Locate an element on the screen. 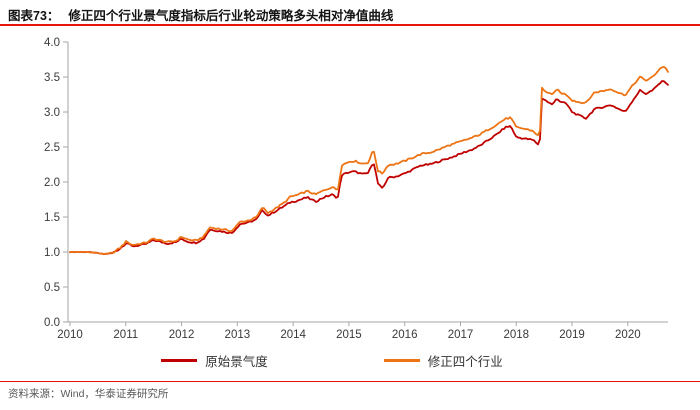  footer-rule is located at coordinates (350, 381).